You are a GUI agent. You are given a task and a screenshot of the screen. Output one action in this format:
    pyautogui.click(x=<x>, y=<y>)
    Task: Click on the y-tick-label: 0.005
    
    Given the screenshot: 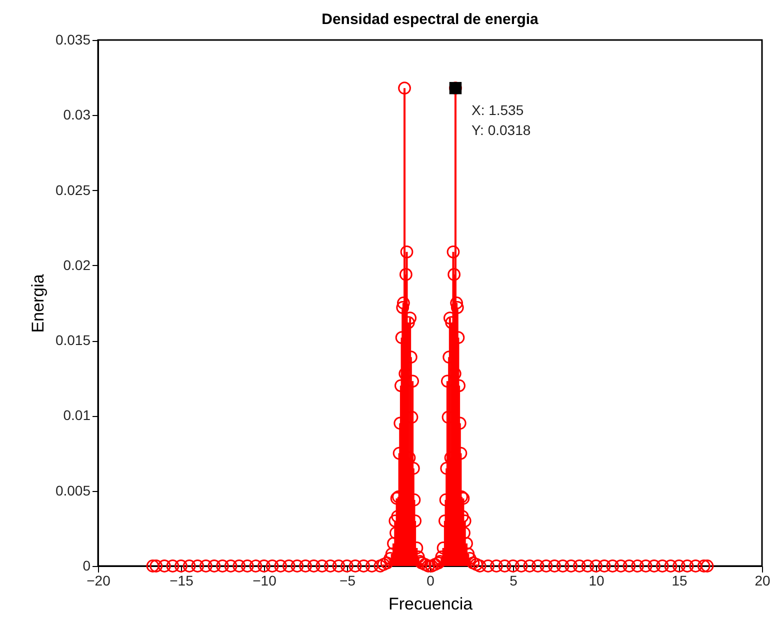 What is the action you would take?
    pyautogui.click(x=73, y=490)
    